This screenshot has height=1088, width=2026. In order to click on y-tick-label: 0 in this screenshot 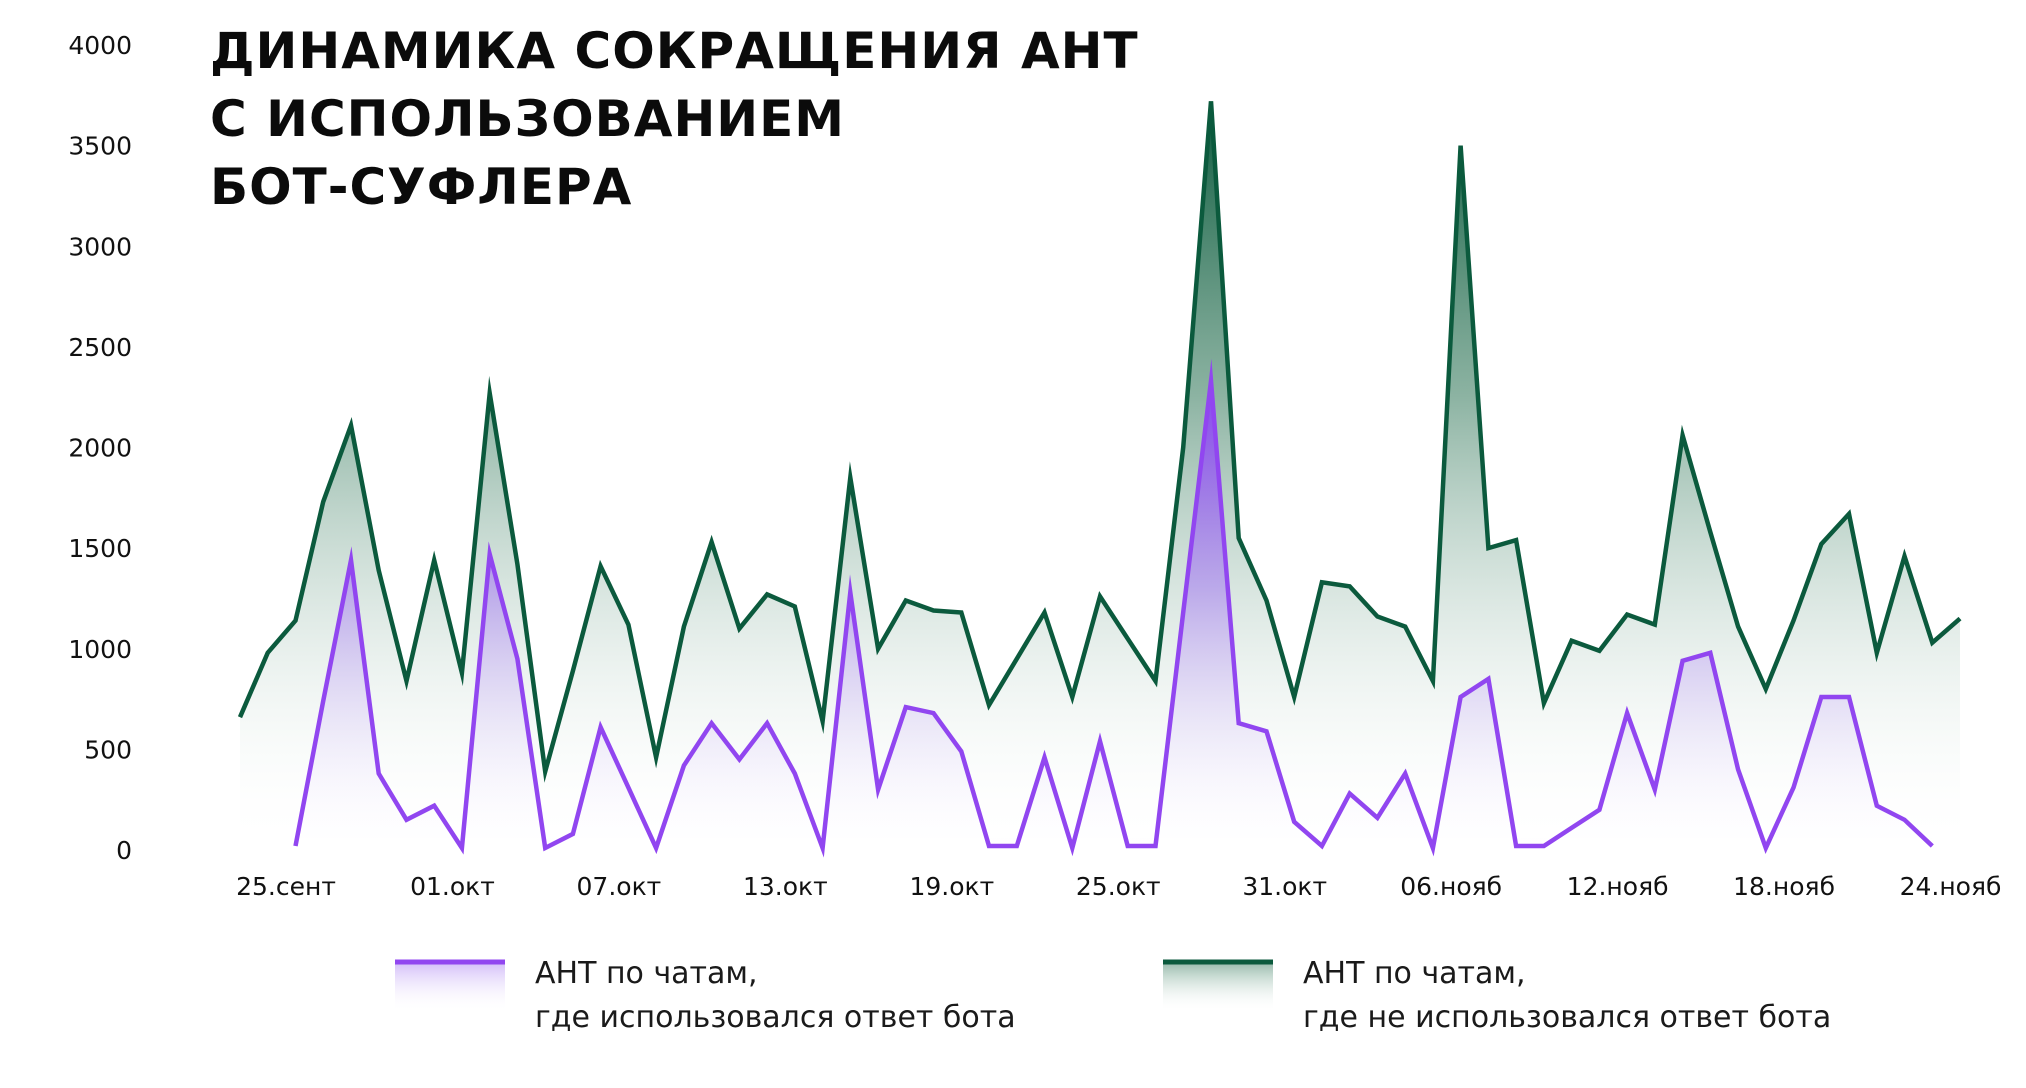, I will do `click(124, 850)`.